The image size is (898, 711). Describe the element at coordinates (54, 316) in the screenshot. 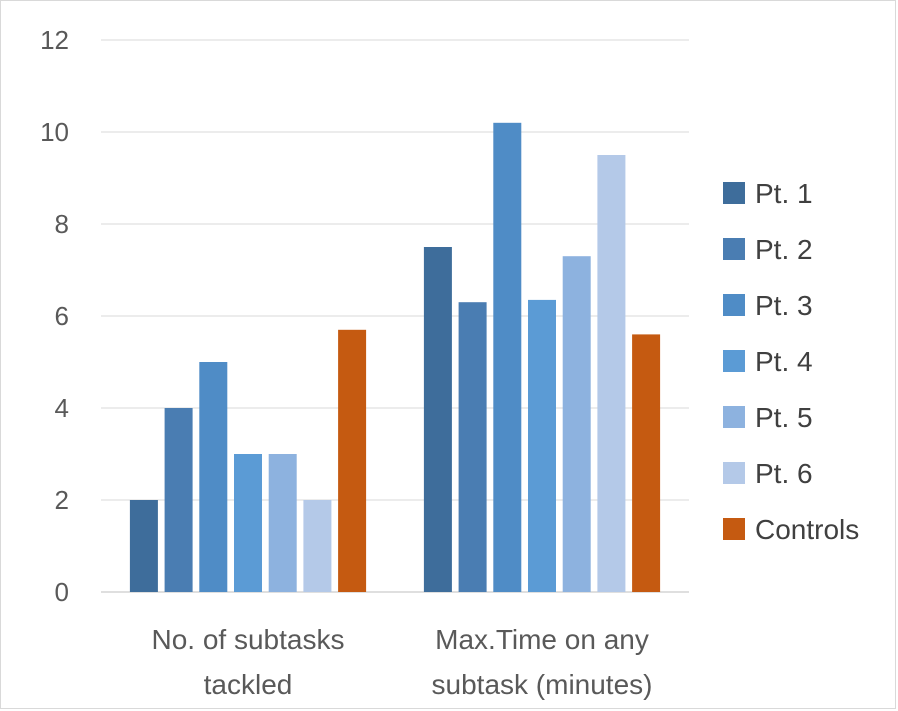

I see `y-axis: 0 2 4 6 8 10 12` at that location.